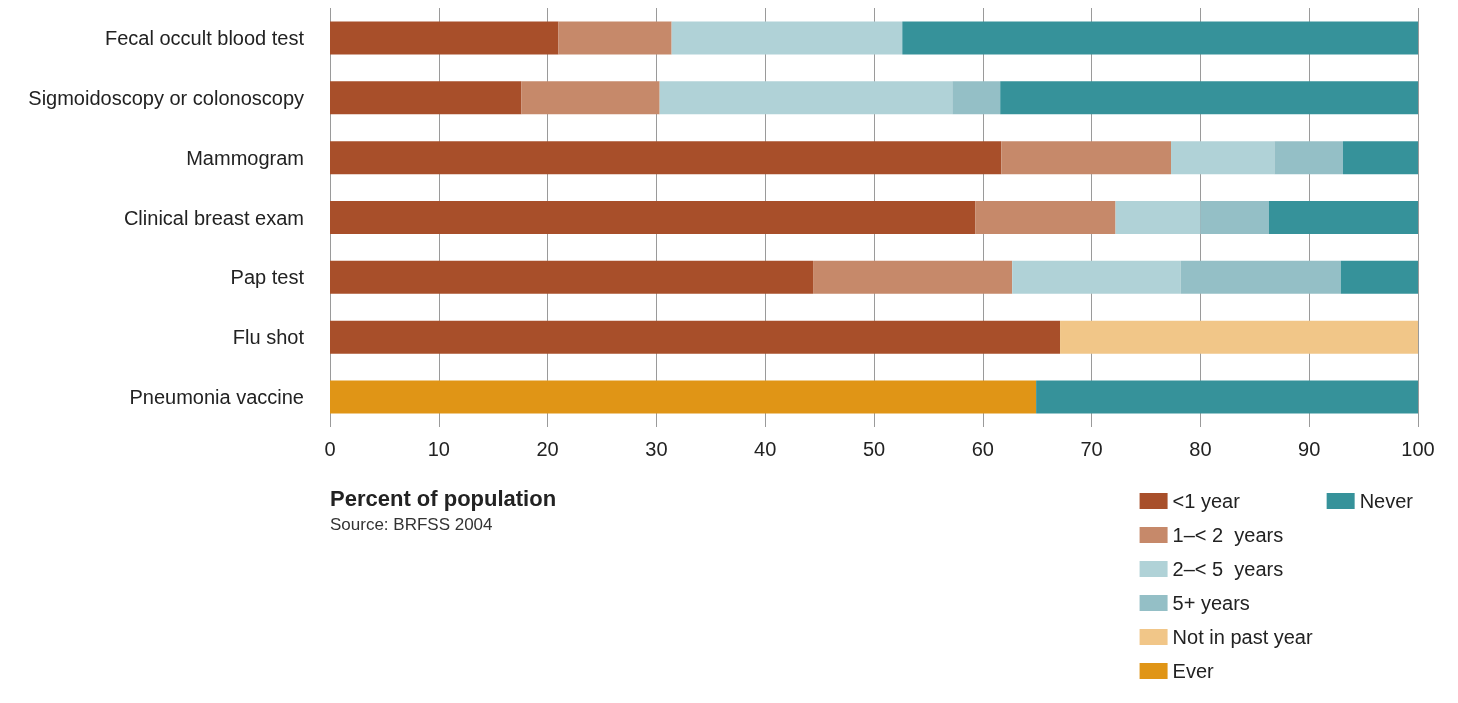  Describe the element at coordinates (267, 277) in the screenshot. I see `y-tick-label: Pap test` at that location.